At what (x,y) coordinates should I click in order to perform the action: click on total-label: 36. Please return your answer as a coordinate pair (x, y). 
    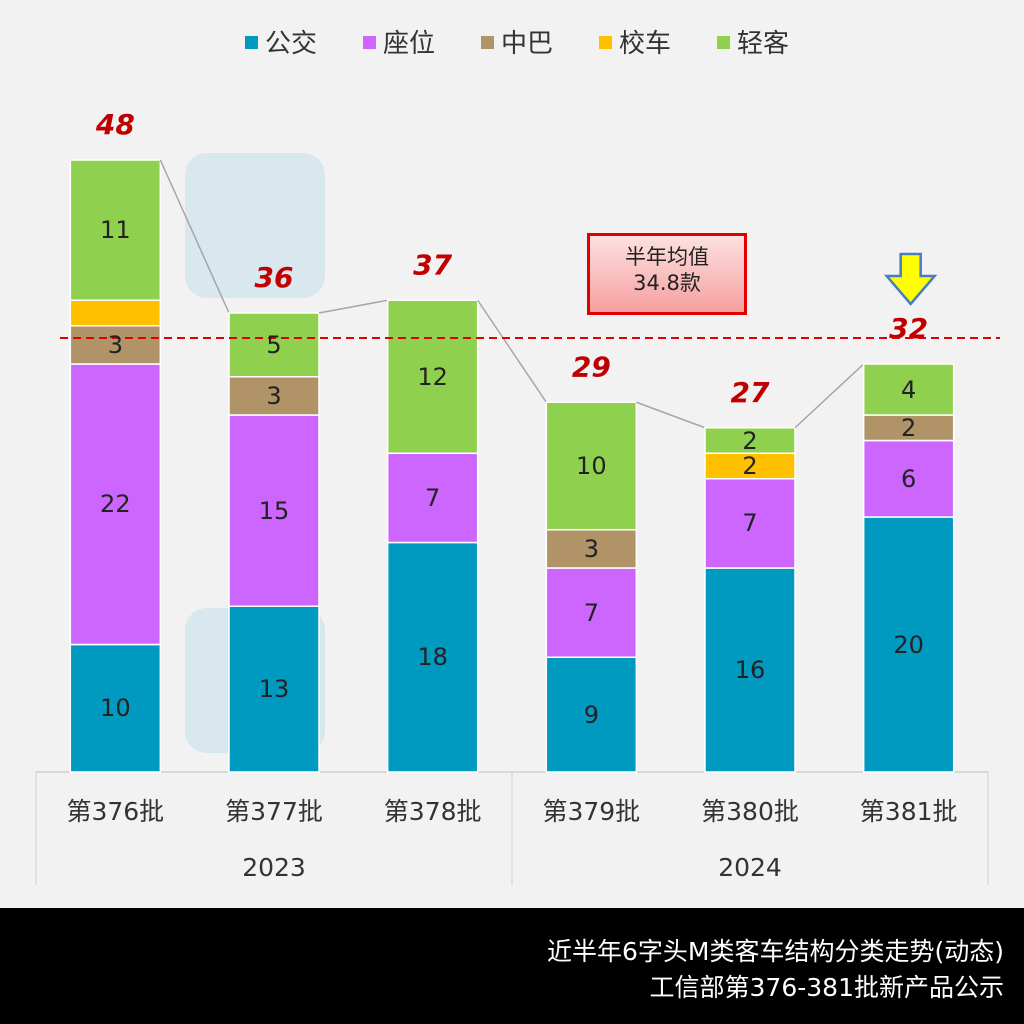
    Looking at the image, I should click on (274, 277).